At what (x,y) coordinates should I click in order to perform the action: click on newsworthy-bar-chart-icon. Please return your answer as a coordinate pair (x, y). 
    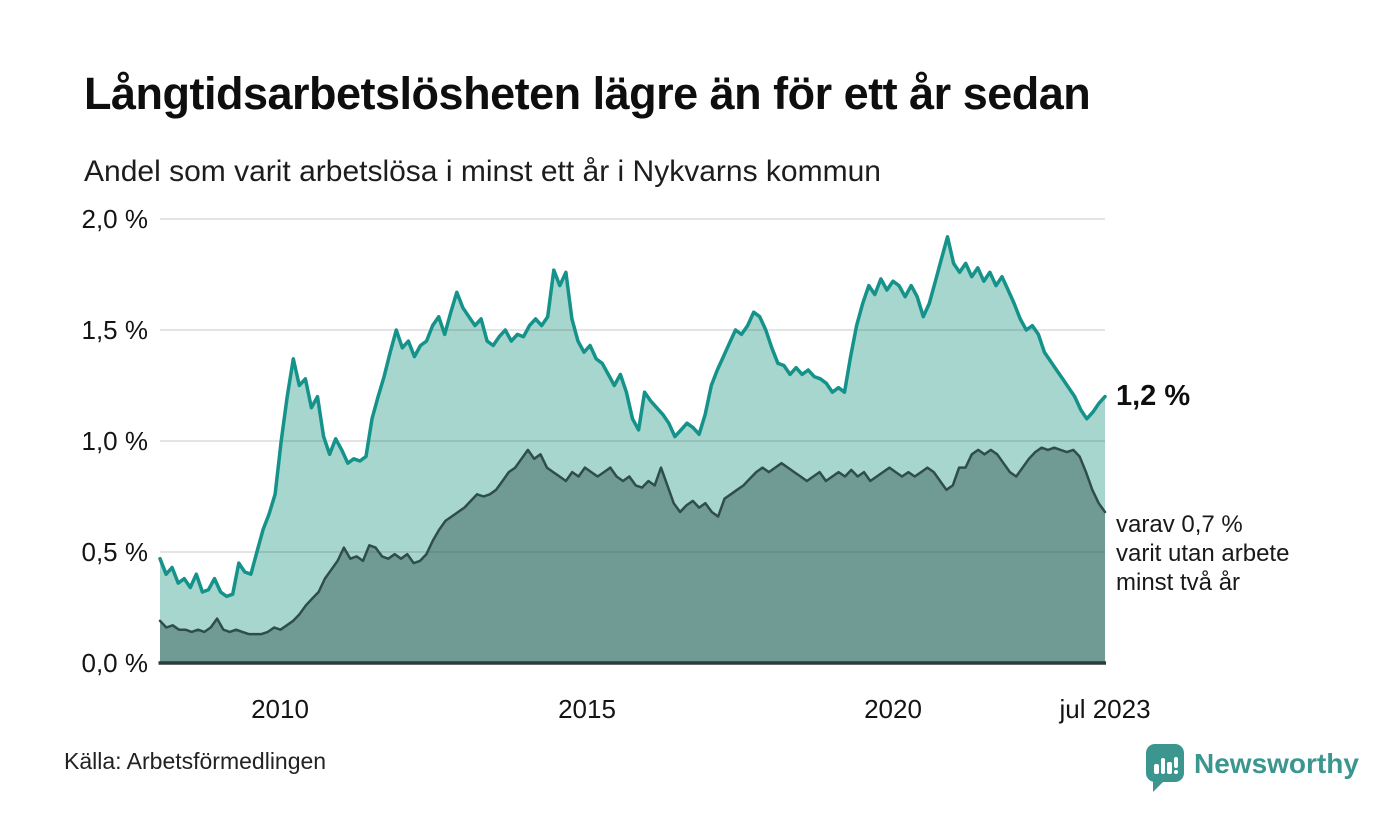
    Looking at the image, I should click on (1165, 768).